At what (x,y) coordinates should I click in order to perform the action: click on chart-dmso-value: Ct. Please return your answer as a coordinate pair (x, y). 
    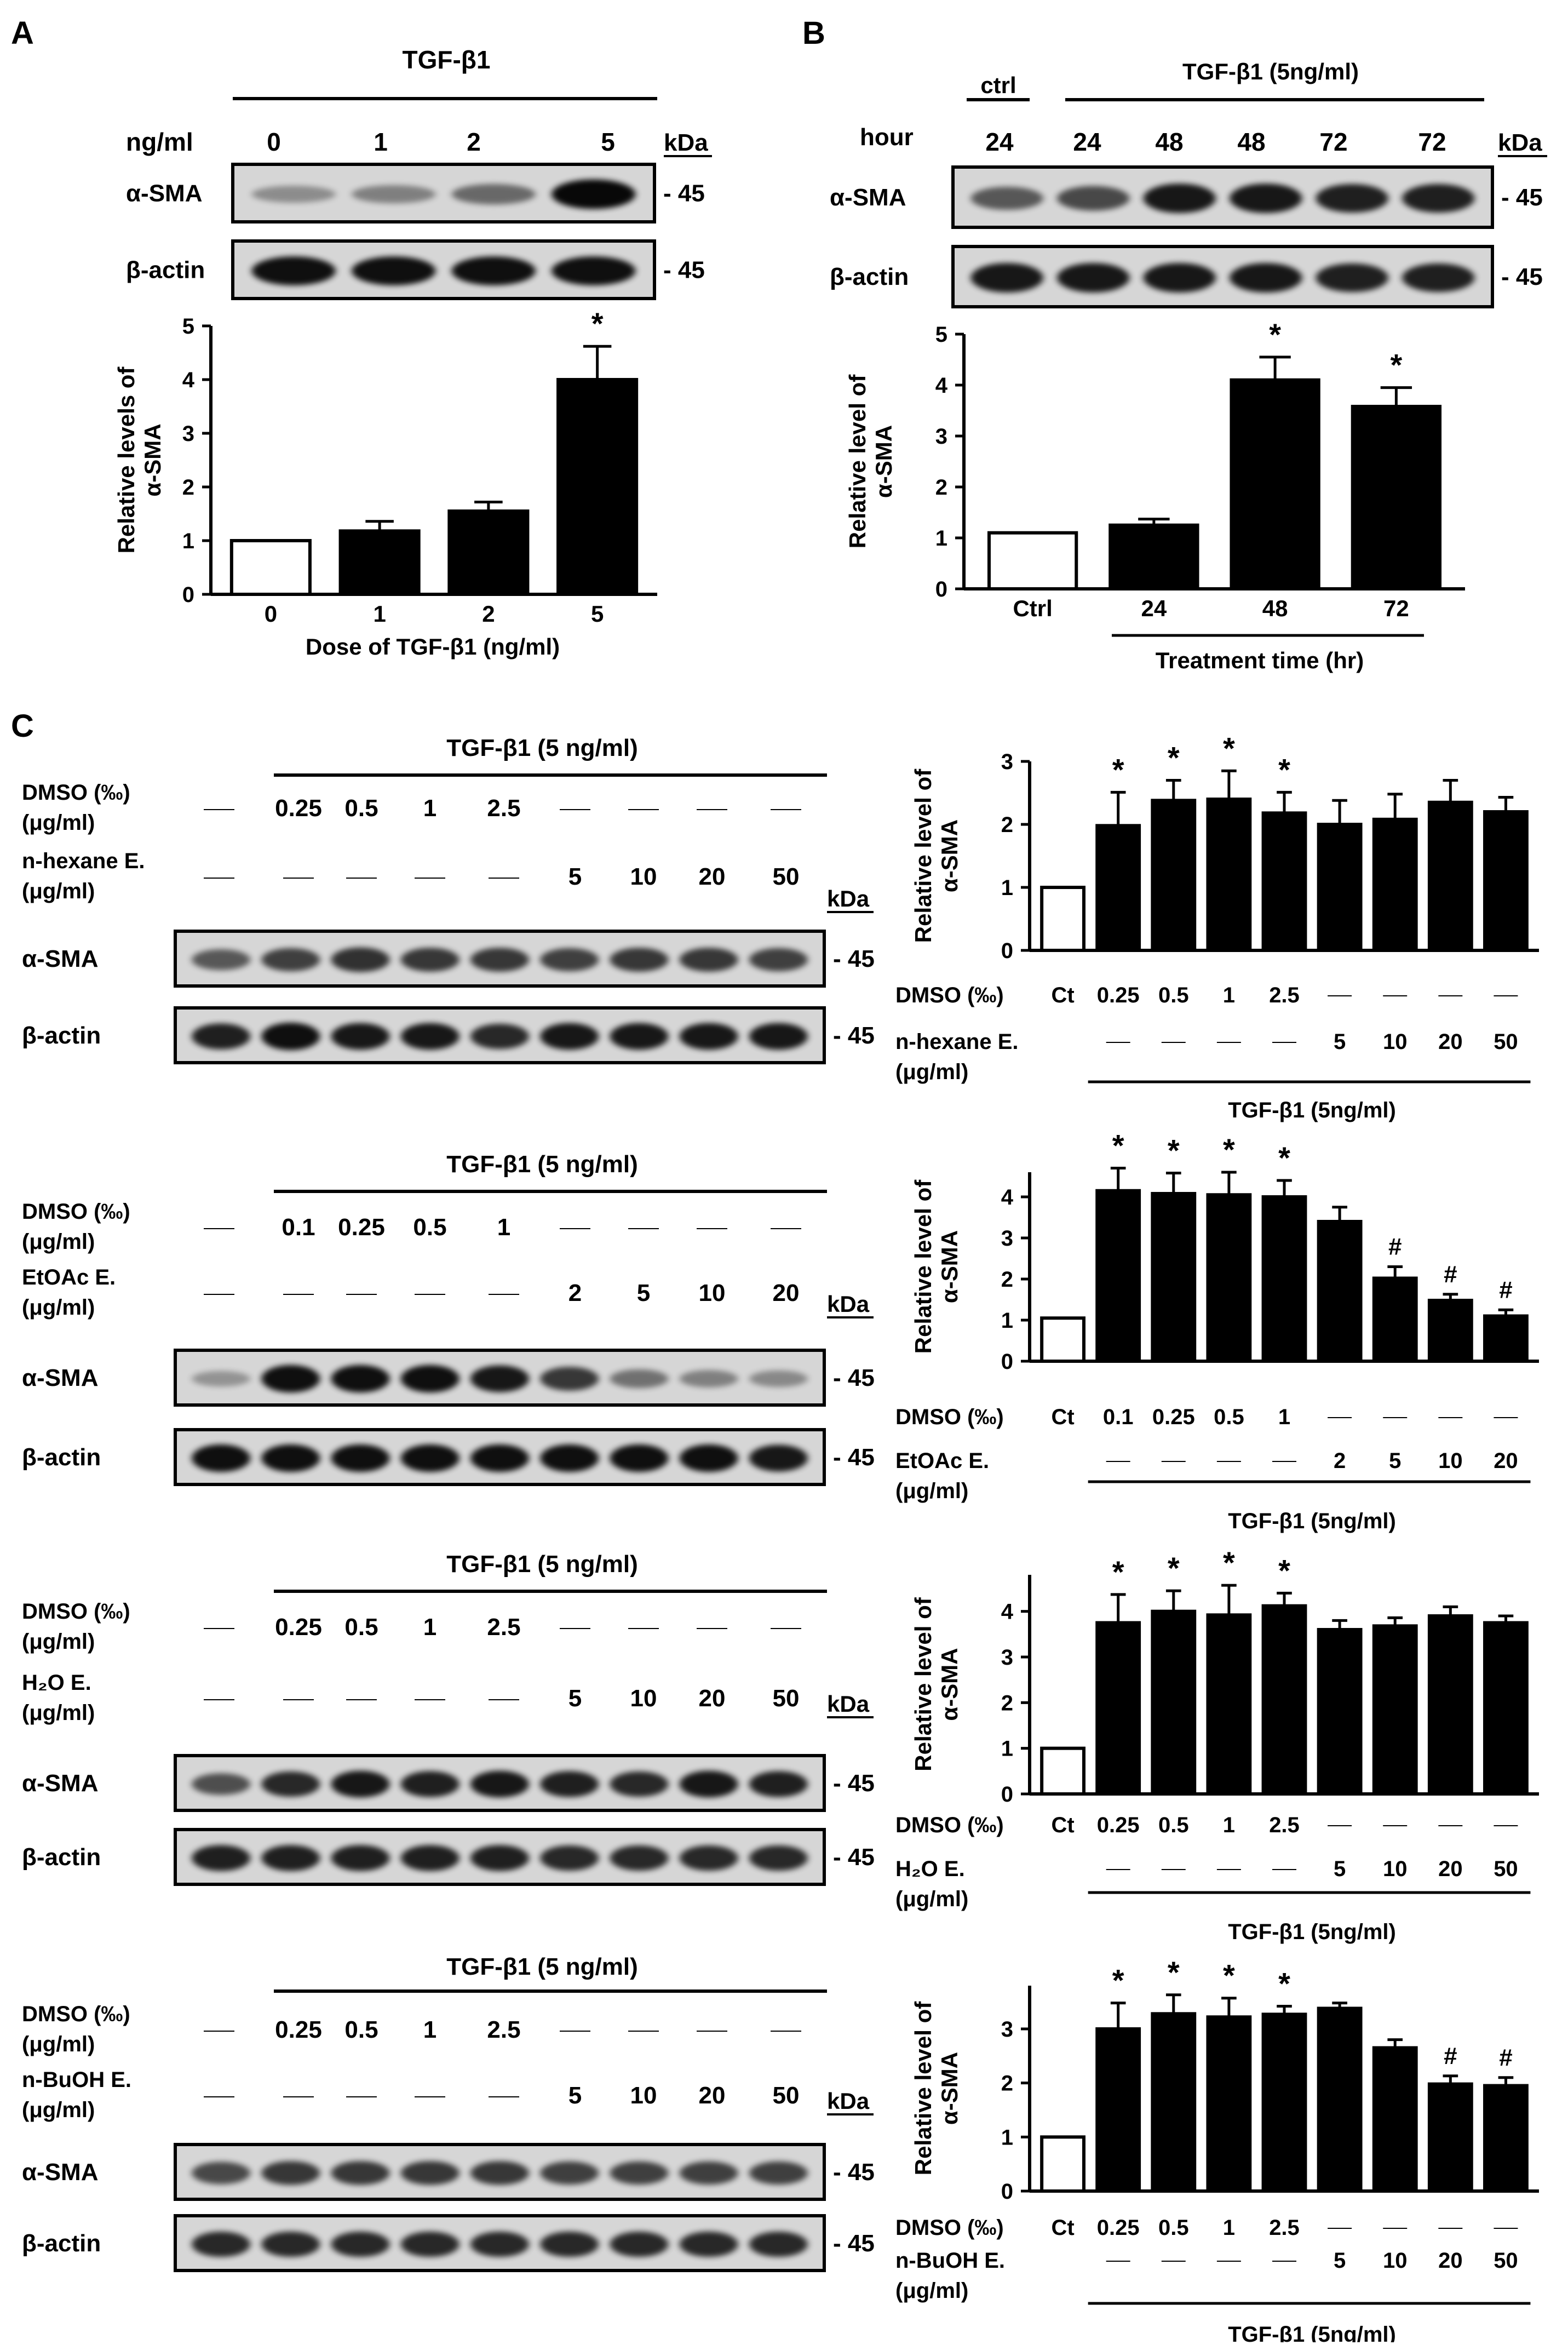
    Looking at the image, I should click on (1062, 2228).